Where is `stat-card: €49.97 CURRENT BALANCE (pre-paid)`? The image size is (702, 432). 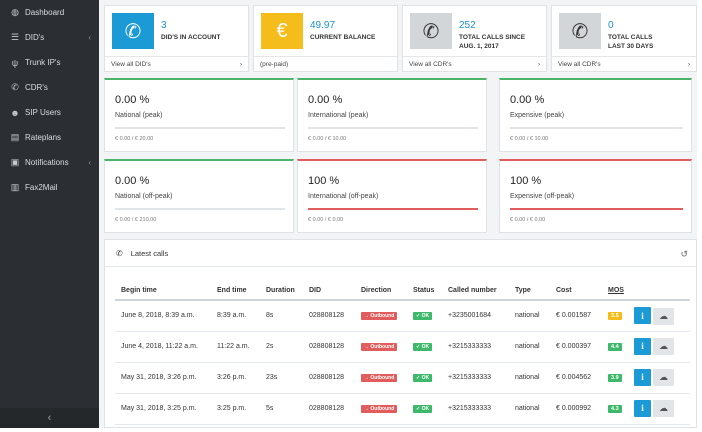 stat-card: €49.97 CURRENT BALANCE (pre-paid) is located at coordinates (325, 38).